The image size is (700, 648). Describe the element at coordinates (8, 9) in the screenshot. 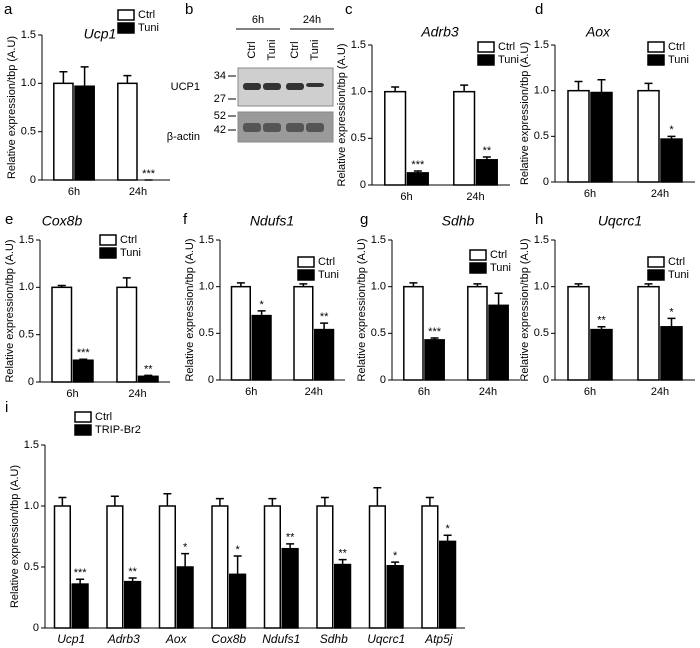

I see `panel-letter: a` at that location.